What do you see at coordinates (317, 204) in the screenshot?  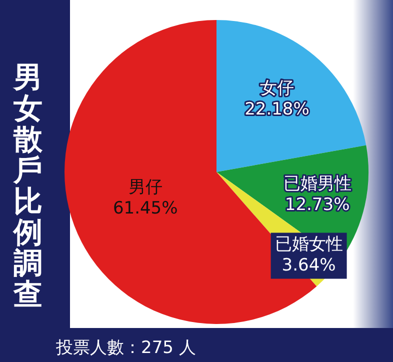 I see `data-label: 12.73%` at bounding box center [317, 204].